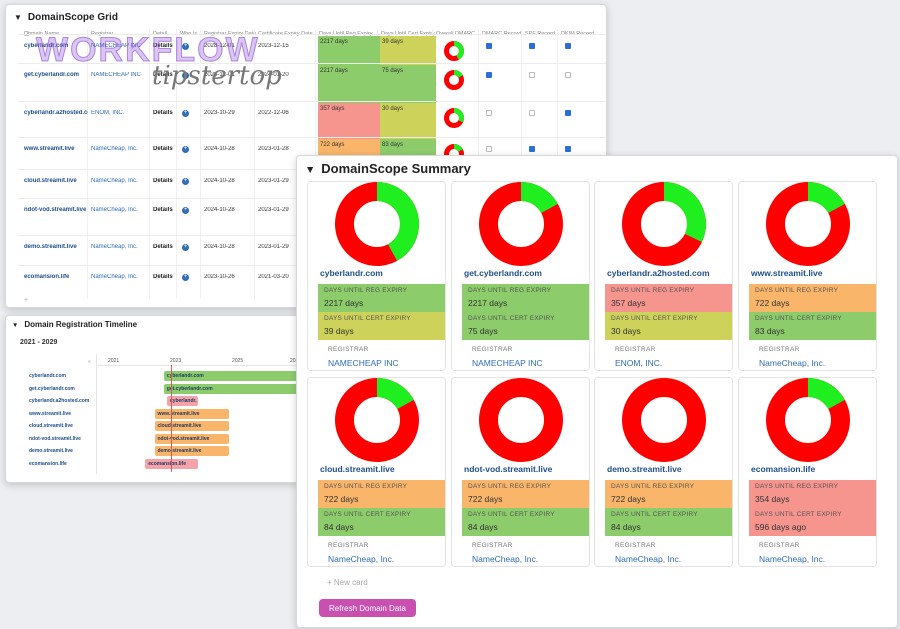 This screenshot has height=629, width=900. I want to click on grid-domain-link: cloud.streamit.live, so click(50, 181).